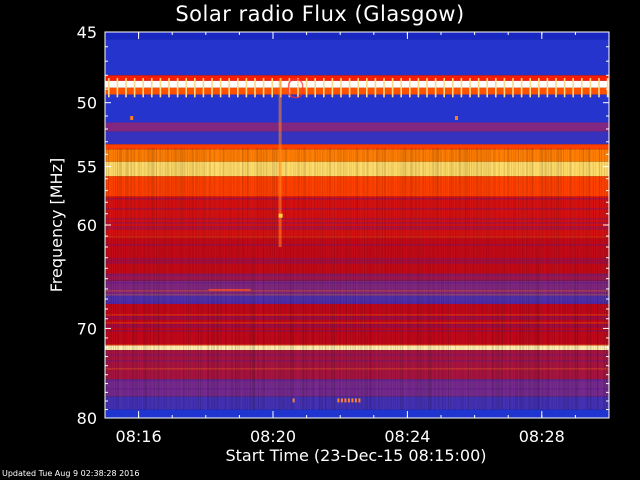 This screenshot has width=640, height=480. I want to click on burst-spot, so click(280, 215).